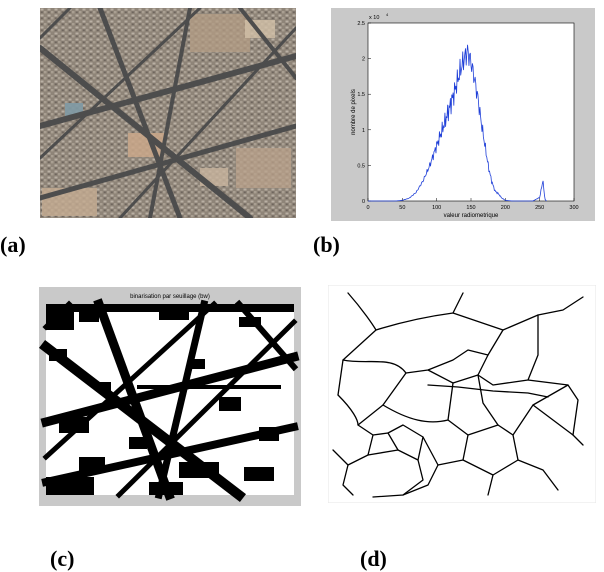 This screenshot has height=572, width=604. I want to click on y-tick-label: 2.5, so click(361, 24).